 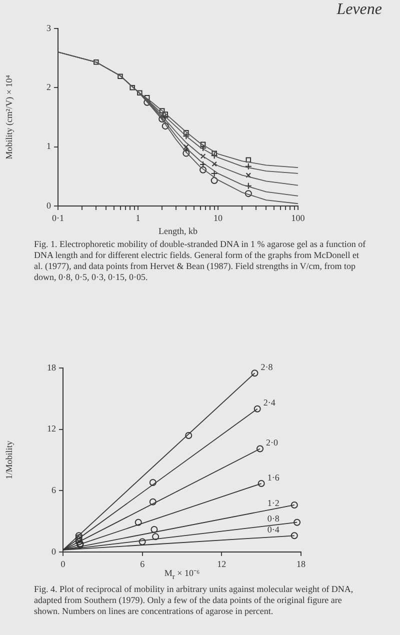 I want to click on x-tick-label: 0·1, so click(x=58, y=217).